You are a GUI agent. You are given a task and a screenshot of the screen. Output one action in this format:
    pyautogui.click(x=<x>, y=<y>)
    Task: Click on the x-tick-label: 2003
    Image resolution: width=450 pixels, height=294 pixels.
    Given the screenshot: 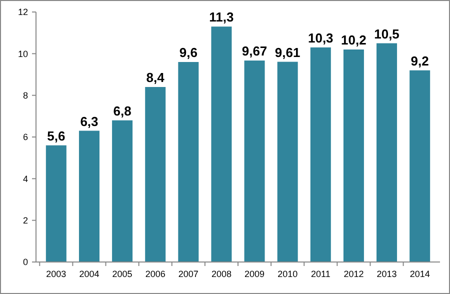 What is the action you would take?
    pyautogui.click(x=56, y=274)
    